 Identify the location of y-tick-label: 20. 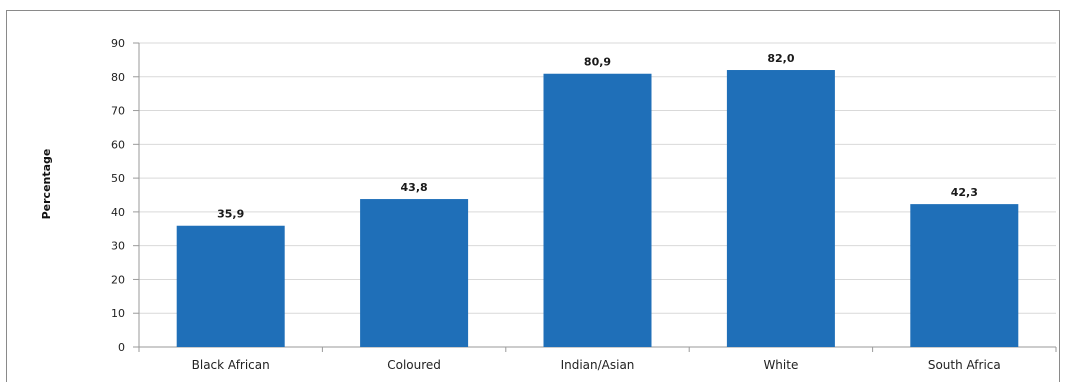
(118, 279).